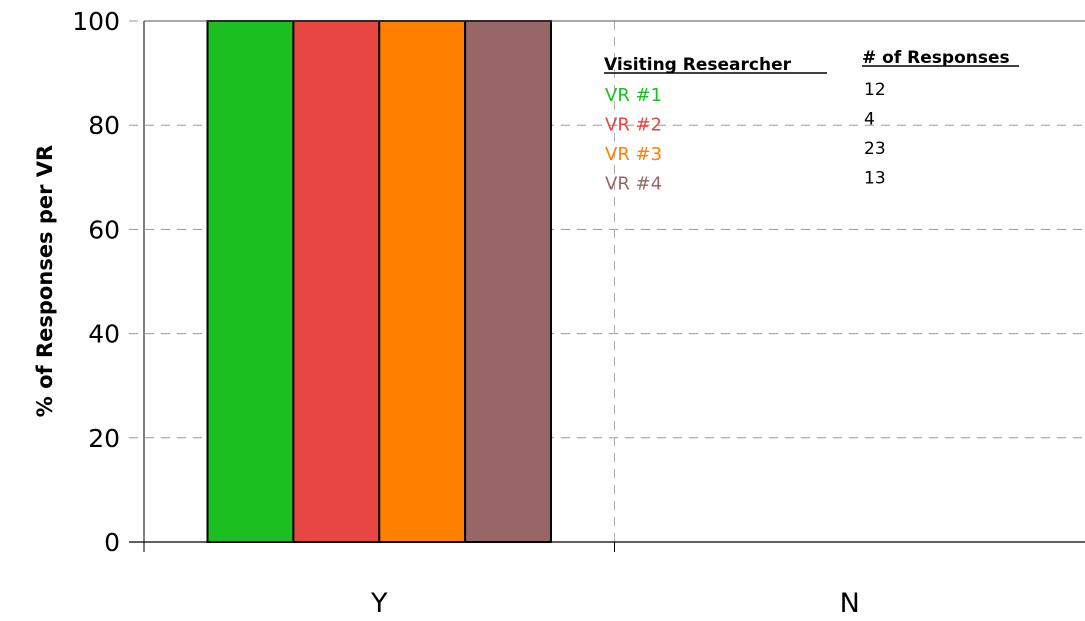 The image size is (1085, 621). What do you see at coordinates (96, 282) in the screenshot?
I see `y-tick-labels: 0 20 40 60 80 100` at bounding box center [96, 282].